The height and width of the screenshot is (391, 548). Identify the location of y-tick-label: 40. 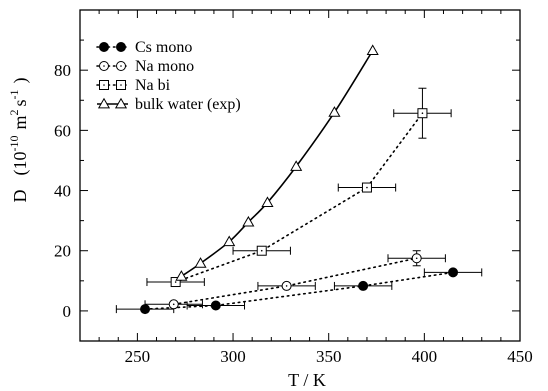
(62, 191).